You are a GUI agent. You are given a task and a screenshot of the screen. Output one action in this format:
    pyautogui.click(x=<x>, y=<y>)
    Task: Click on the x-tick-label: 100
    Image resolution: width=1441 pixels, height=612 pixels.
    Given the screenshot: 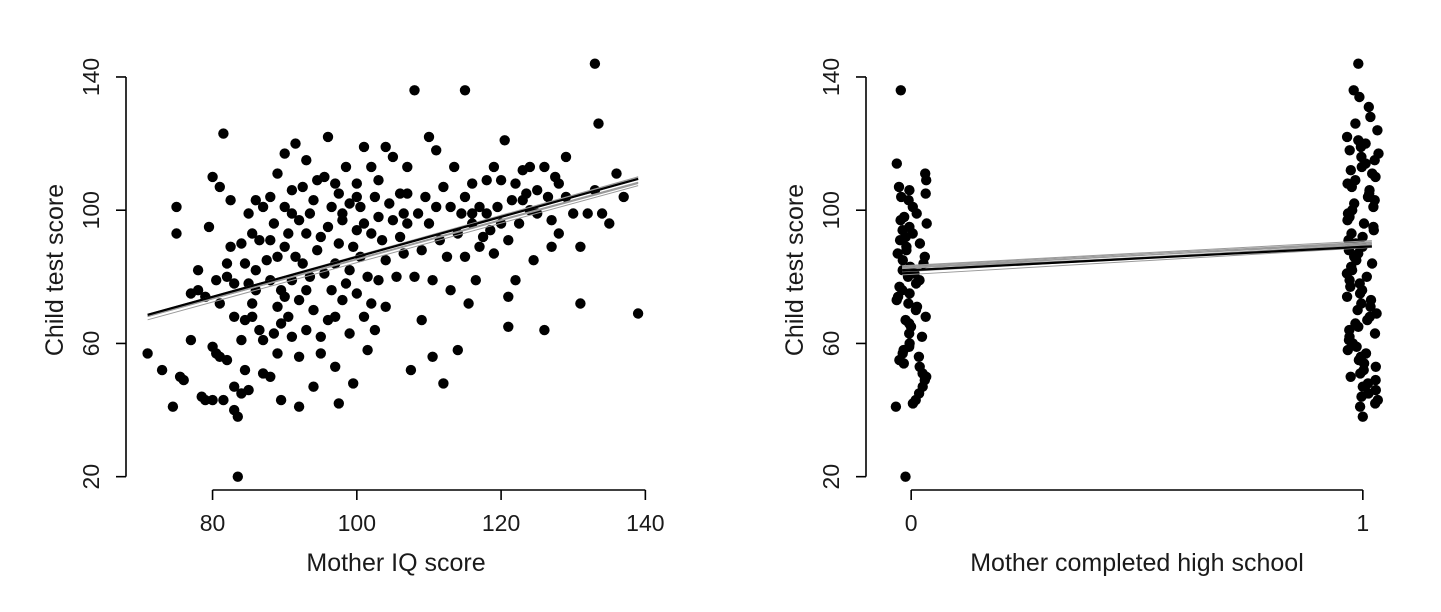 What is the action you would take?
    pyautogui.click(x=357, y=523)
    